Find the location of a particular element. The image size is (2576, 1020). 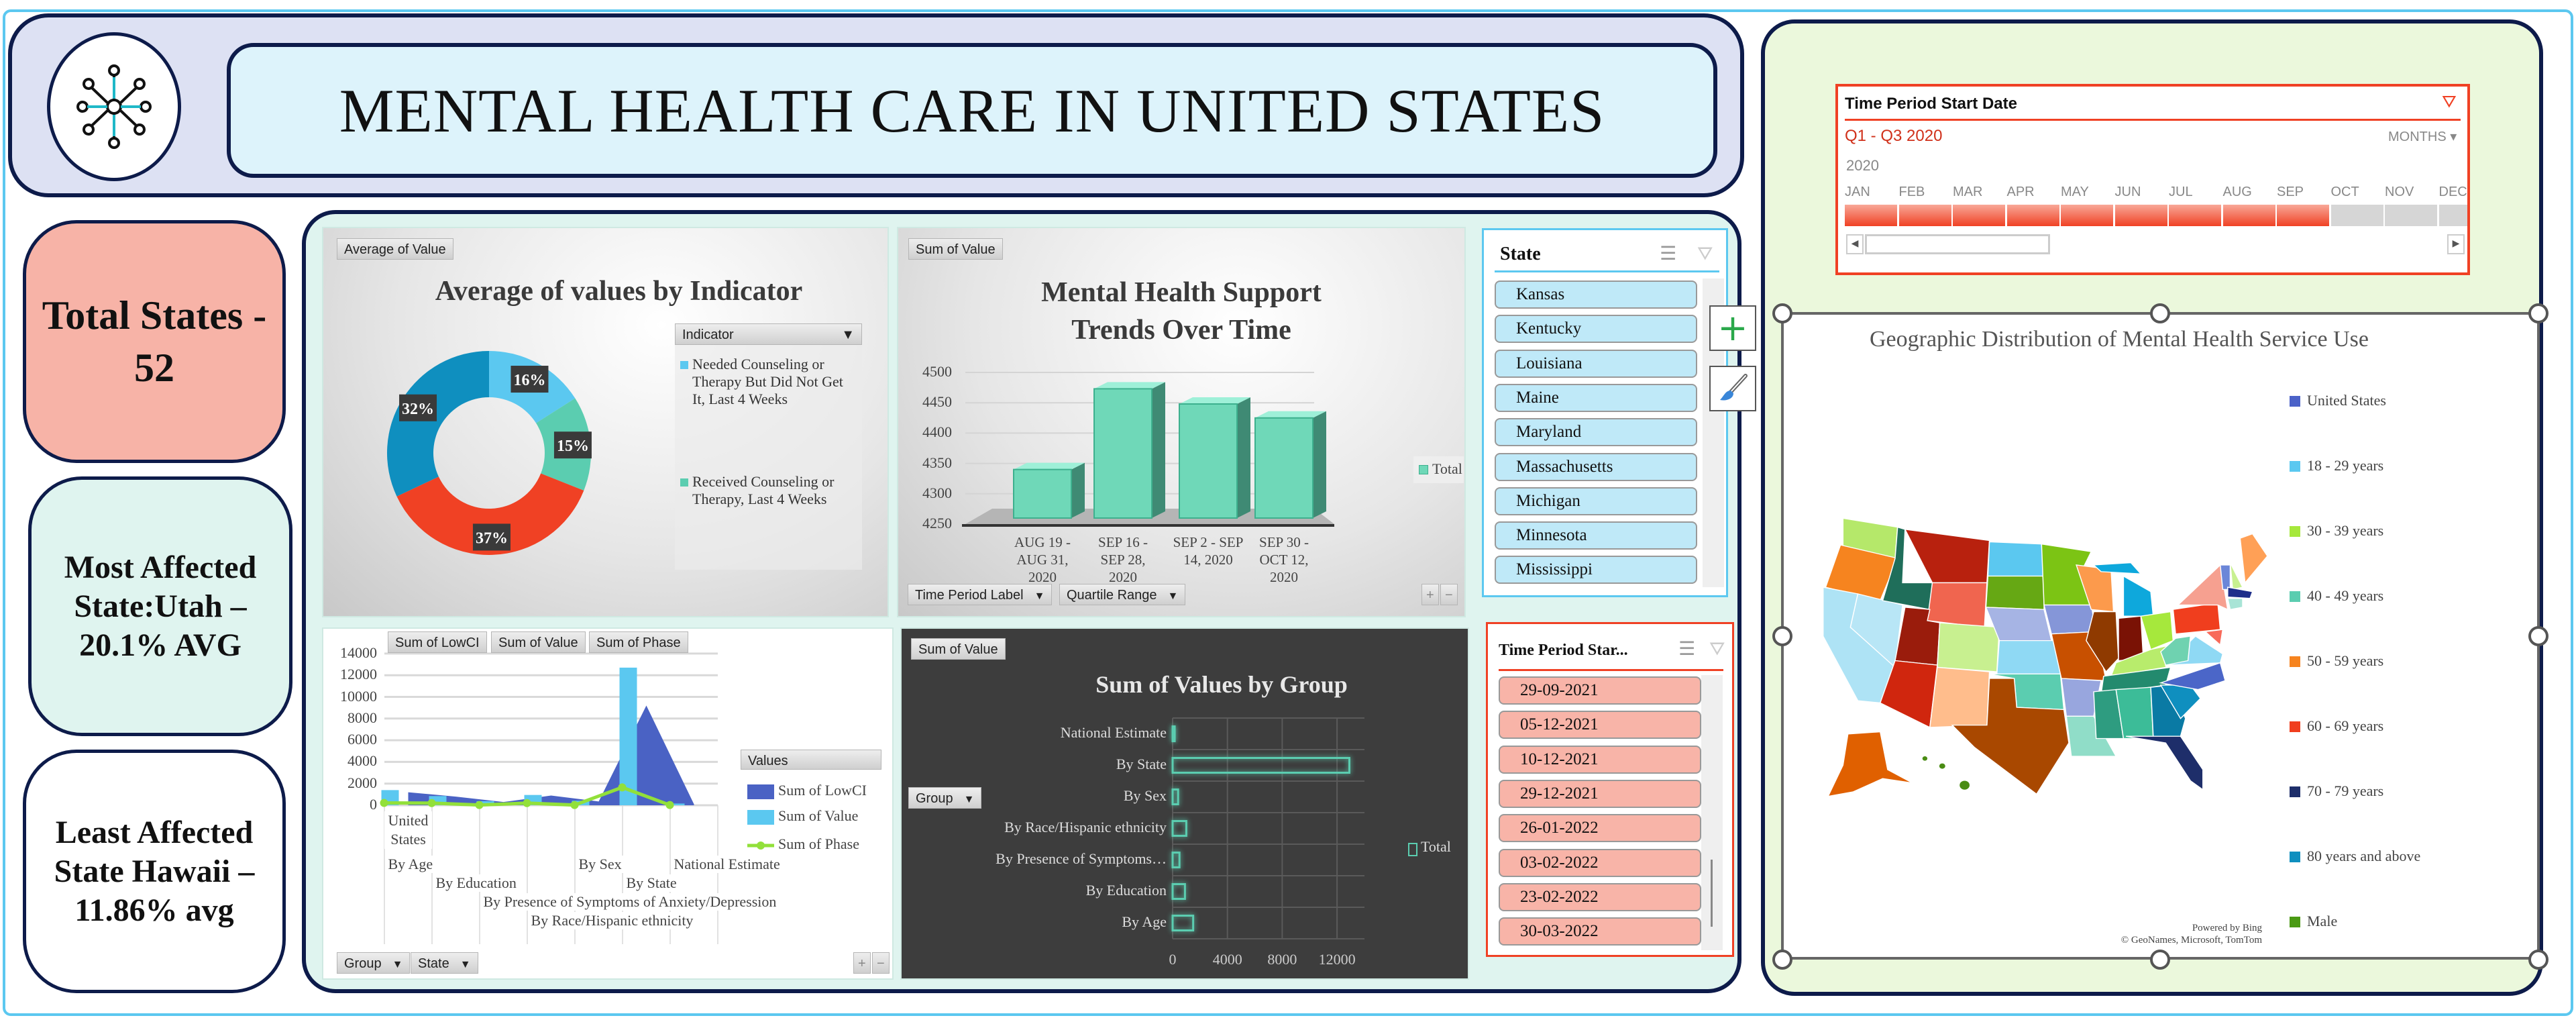

slicer-item: 05-12-2021 is located at coordinates (1600, 725).